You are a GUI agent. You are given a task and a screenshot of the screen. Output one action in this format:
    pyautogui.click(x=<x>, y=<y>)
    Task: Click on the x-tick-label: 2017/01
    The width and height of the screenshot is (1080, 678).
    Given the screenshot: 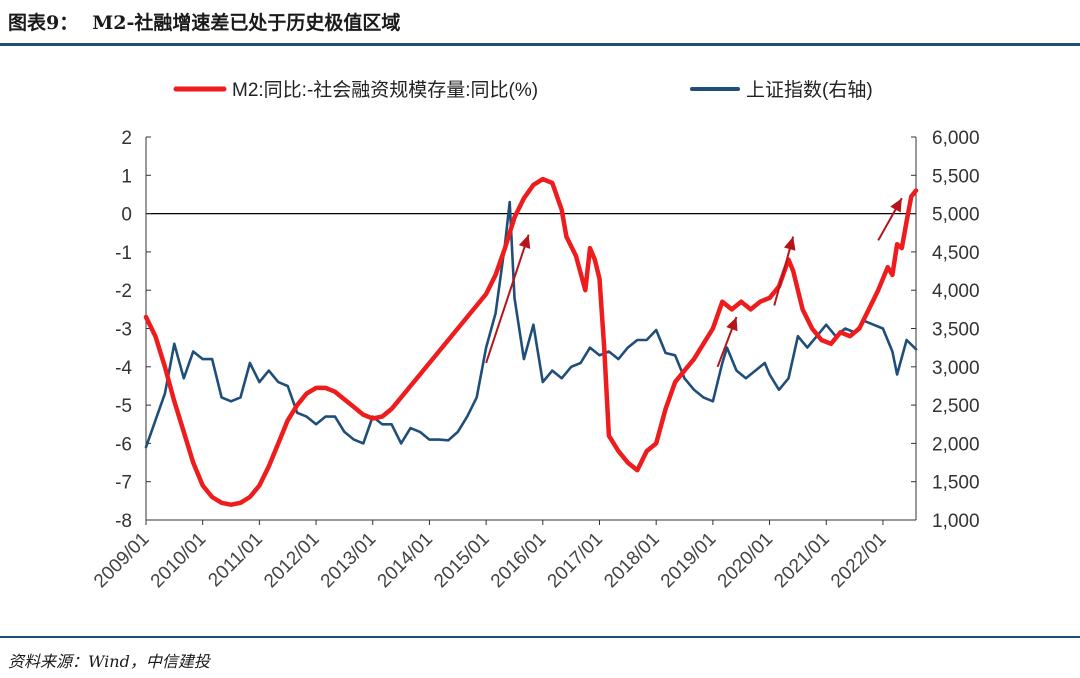 What is the action you would take?
    pyautogui.click(x=575, y=560)
    